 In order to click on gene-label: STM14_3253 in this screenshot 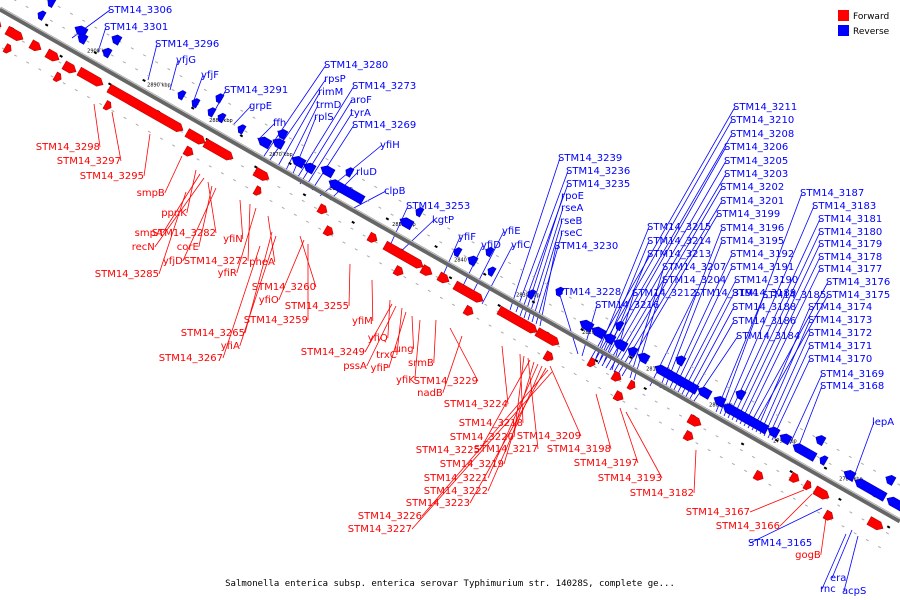, I will do `click(438, 206)`.